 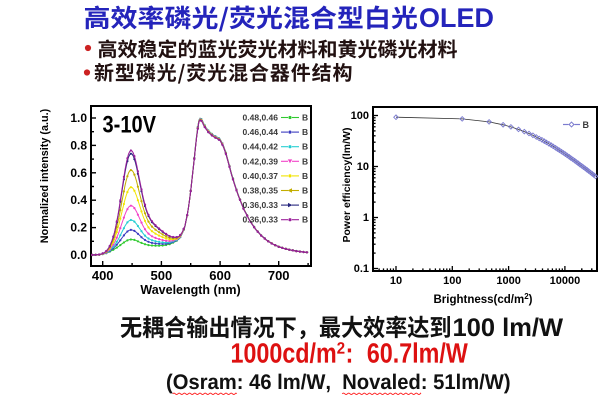 I want to click on svg-text: Wavelength (nm), so click(x=190, y=290).